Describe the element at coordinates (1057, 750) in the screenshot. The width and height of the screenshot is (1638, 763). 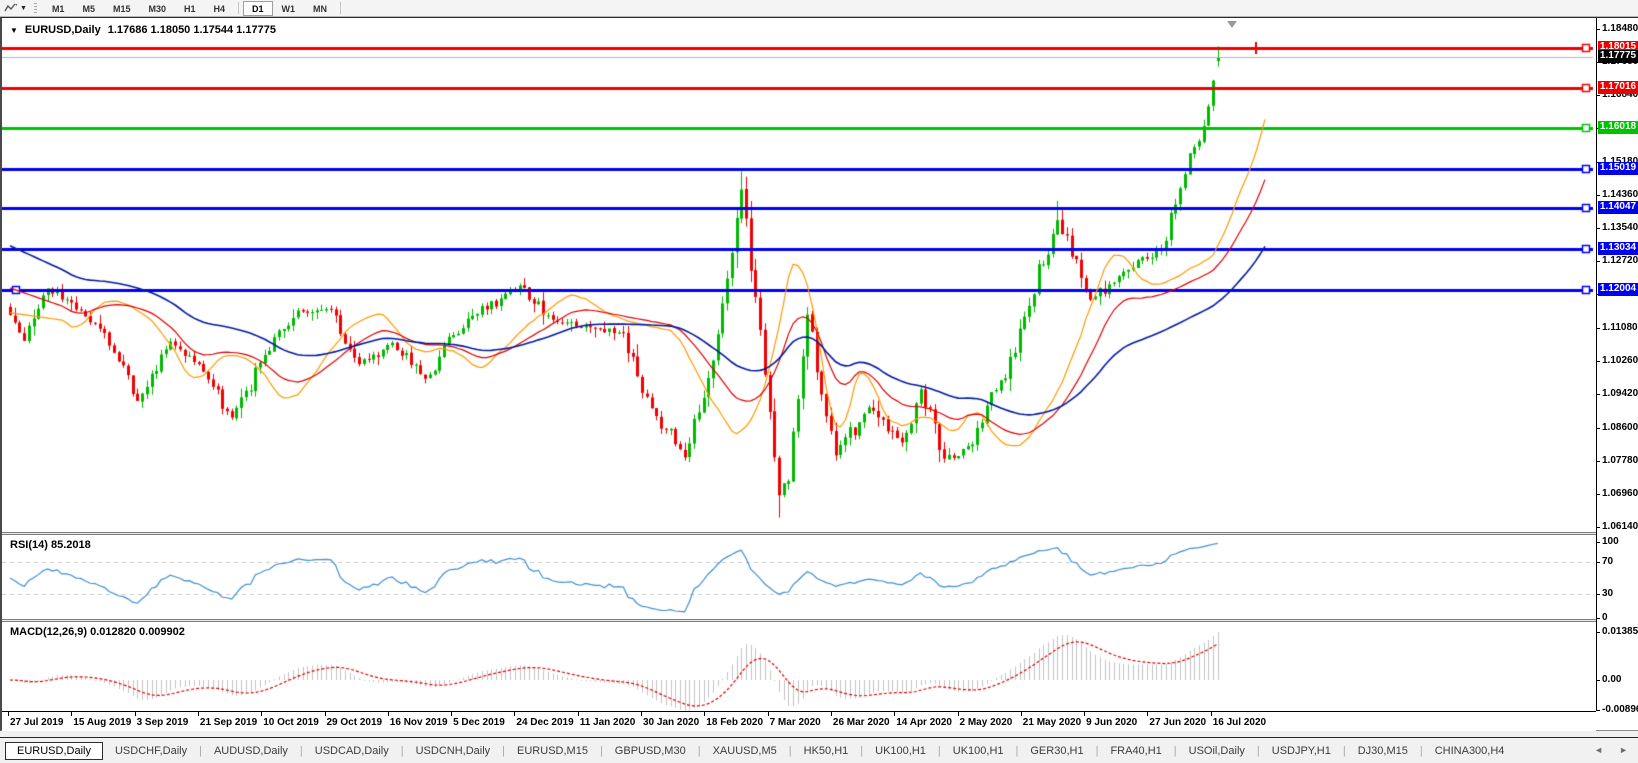
I see `chart-tab-ger30-h1: GER30,H1` at that location.